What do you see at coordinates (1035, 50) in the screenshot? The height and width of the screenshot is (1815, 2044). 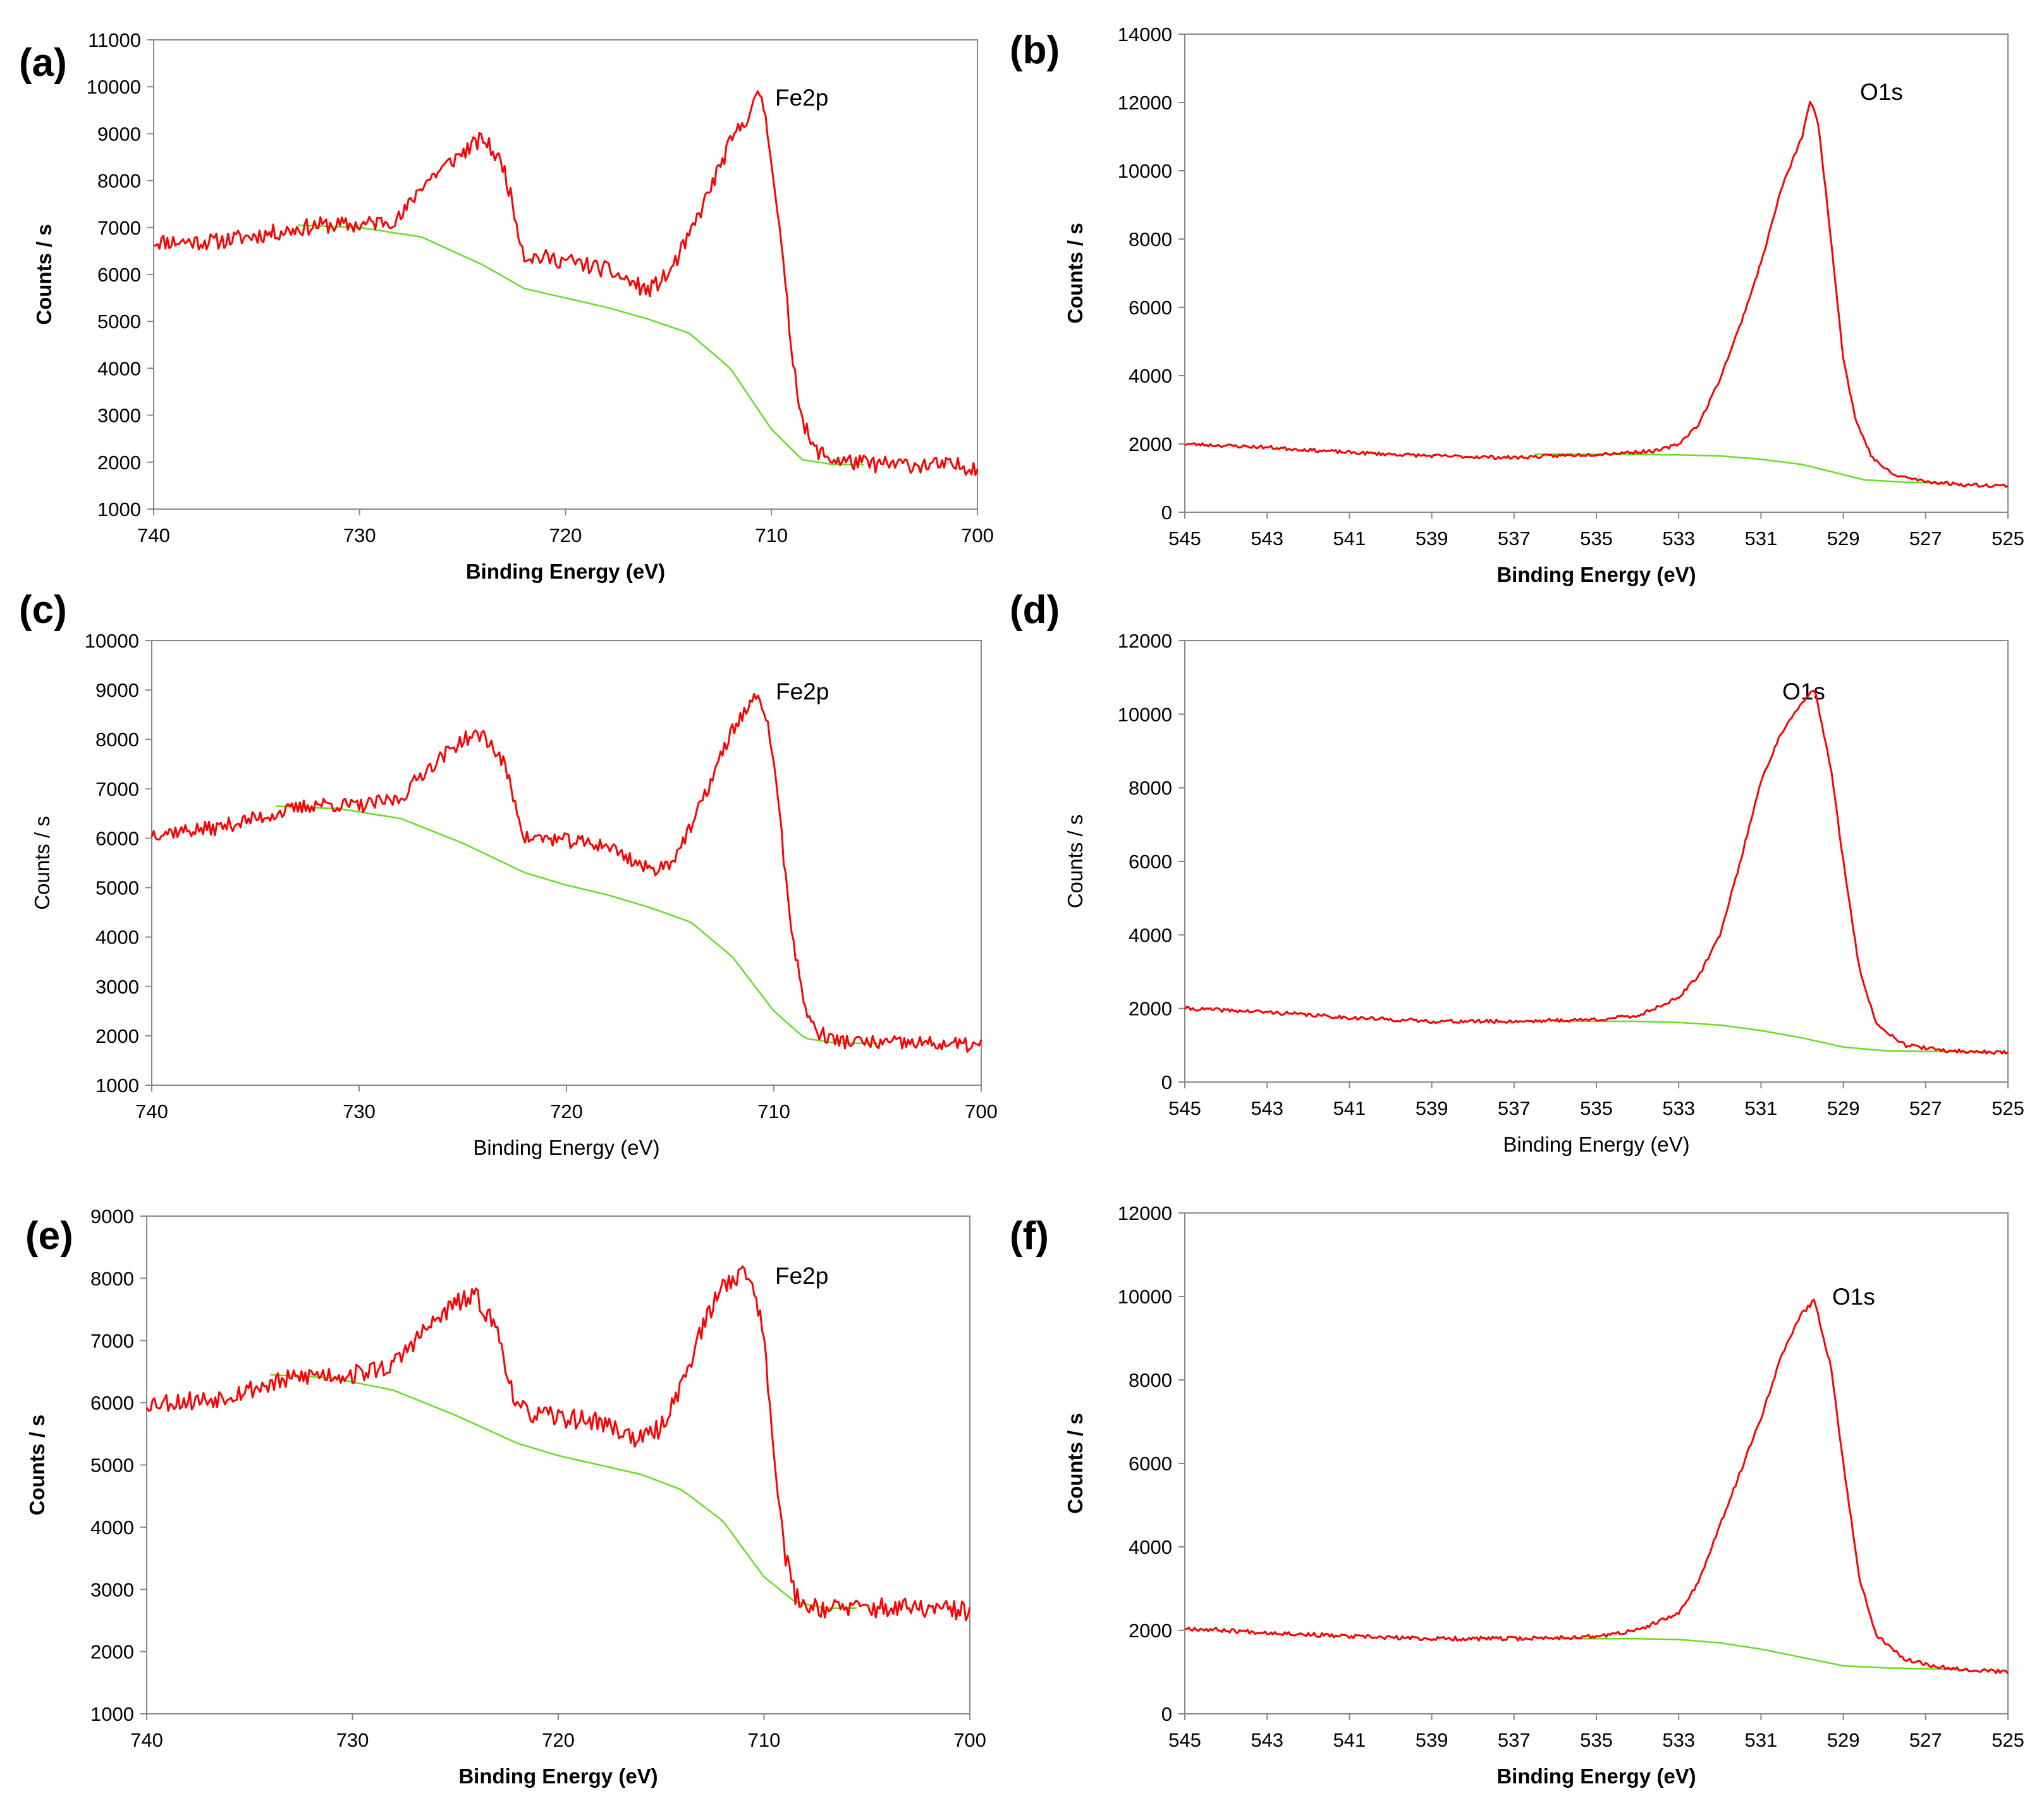 I see `panel-label: (b)` at bounding box center [1035, 50].